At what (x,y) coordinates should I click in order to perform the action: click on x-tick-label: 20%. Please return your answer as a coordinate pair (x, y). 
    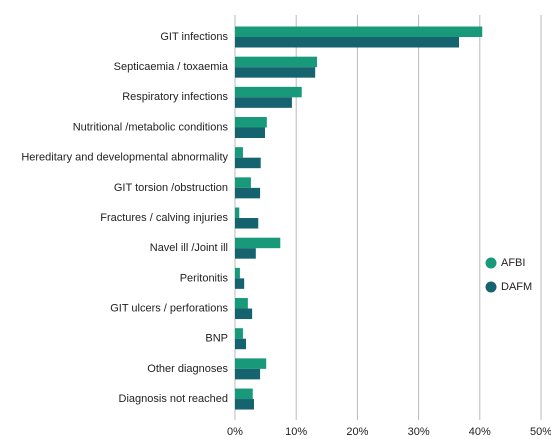
    Looking at the image, I should click on (357, 432).